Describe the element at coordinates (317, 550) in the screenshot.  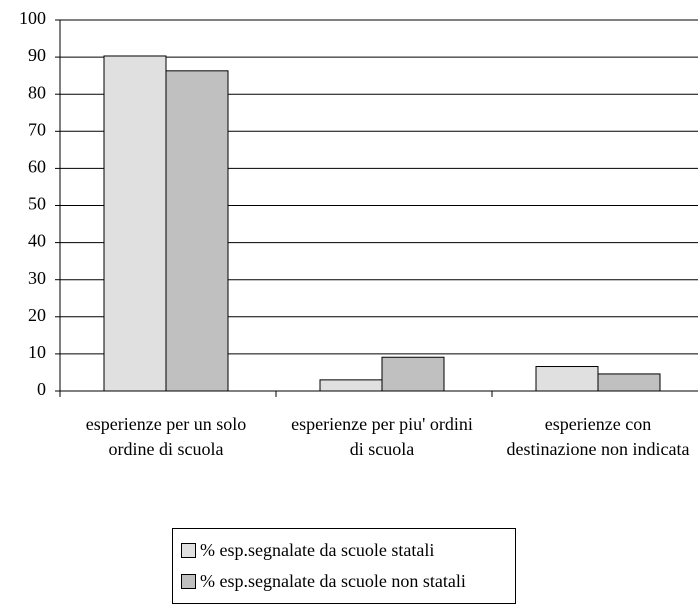
I see `legend-label: % esp.segnalate da scuole statali` at that location.